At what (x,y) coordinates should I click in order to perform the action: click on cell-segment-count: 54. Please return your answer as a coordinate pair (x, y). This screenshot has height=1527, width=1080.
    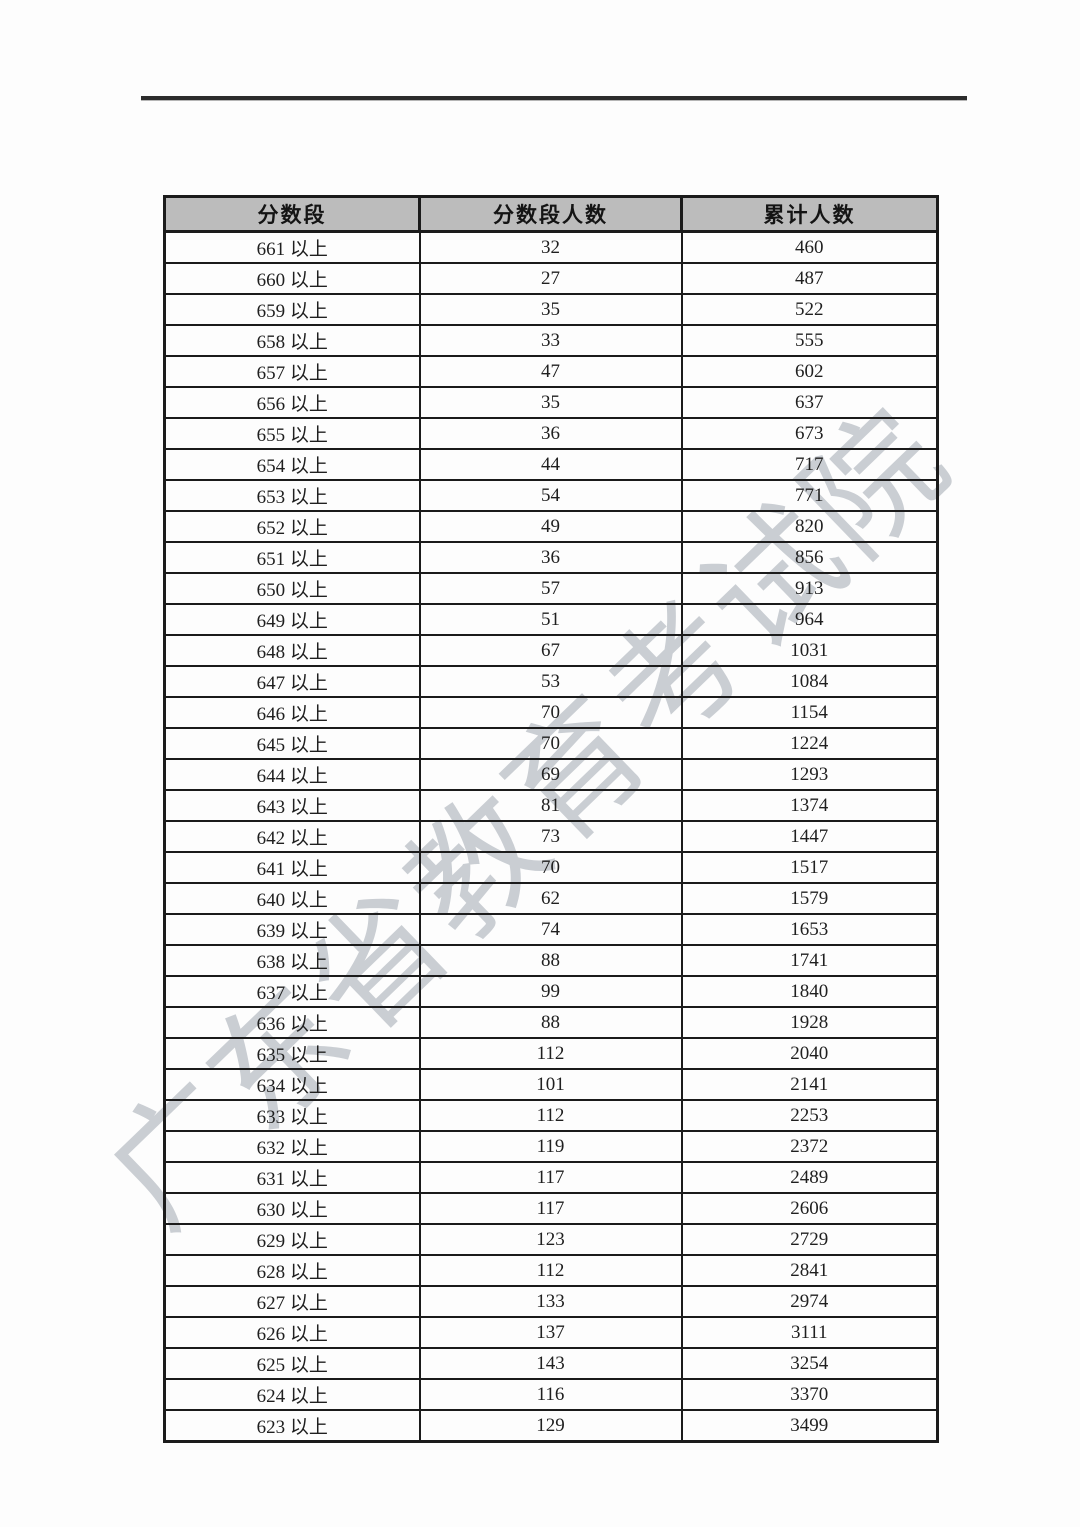
    Looking at the image, I should click on (550, 495).